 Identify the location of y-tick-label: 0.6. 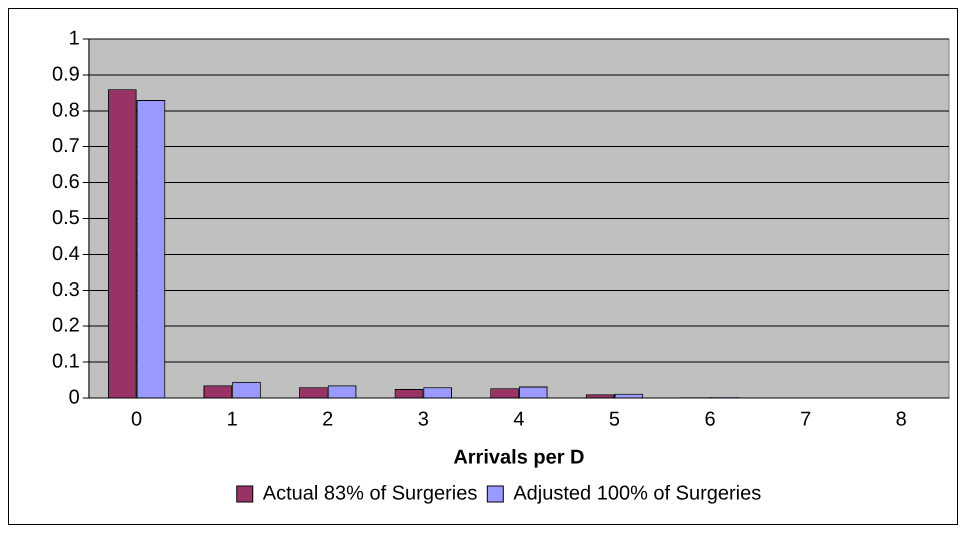
(66, 182).